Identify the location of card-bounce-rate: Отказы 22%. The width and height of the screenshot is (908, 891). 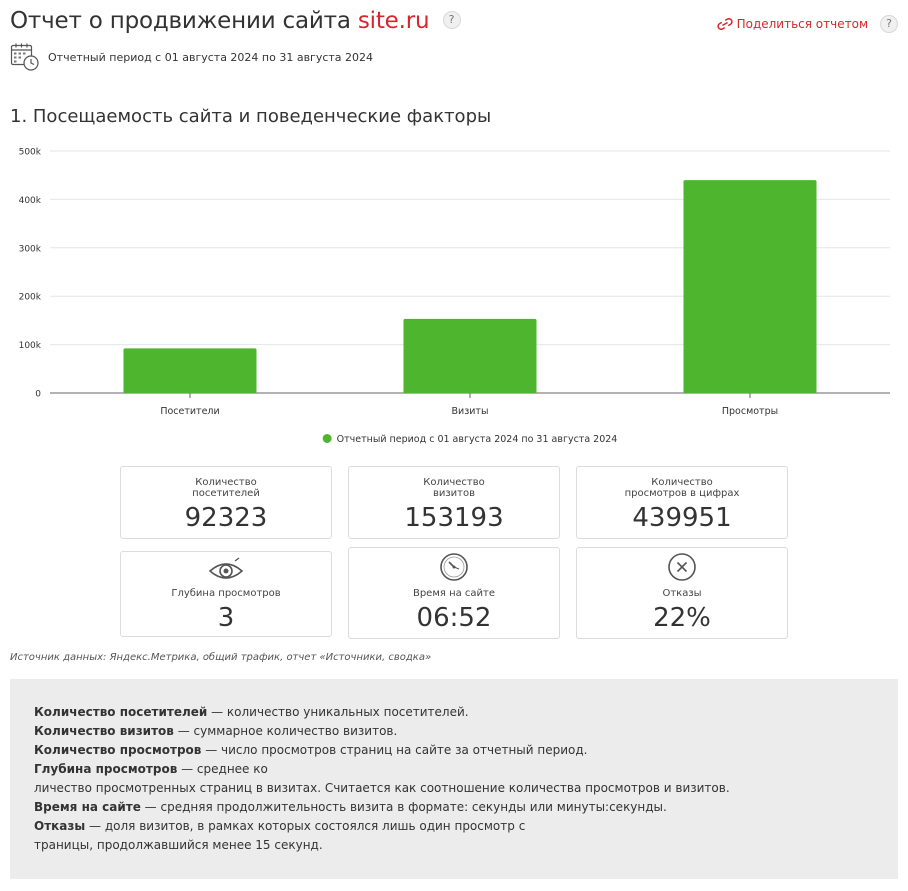
(682, 593).